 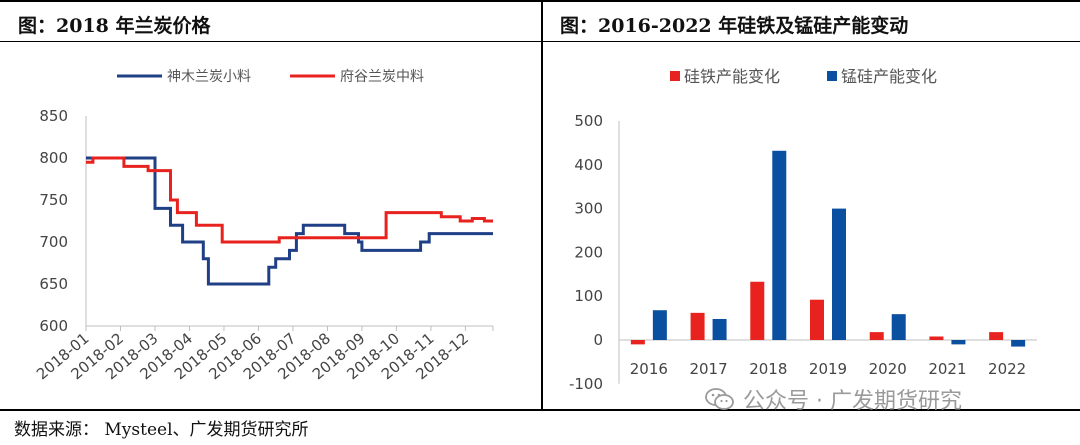 What do you see at coordinates (1007, 369) in the screenshot?
I see `x-tick-label: 2022` at bounding box center [1007, 369].